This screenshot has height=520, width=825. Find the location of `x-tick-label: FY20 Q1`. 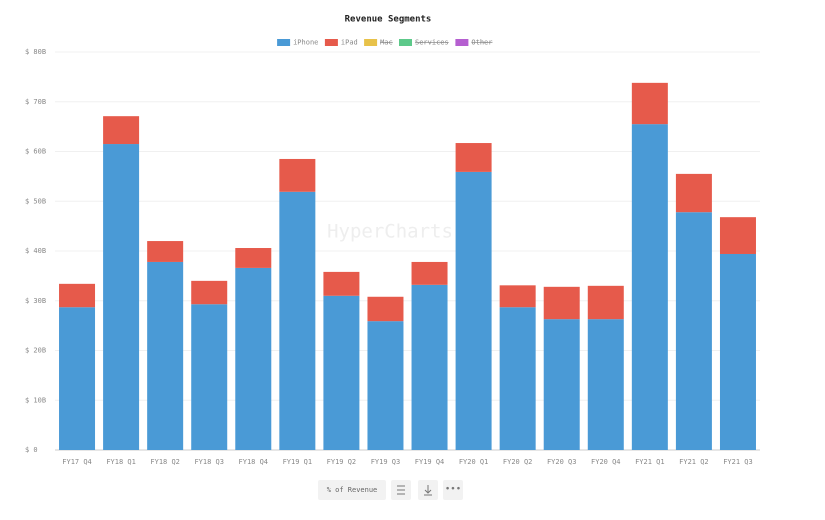

x-tick-label: FY20 Q1 is located at coordinates (474, 462).